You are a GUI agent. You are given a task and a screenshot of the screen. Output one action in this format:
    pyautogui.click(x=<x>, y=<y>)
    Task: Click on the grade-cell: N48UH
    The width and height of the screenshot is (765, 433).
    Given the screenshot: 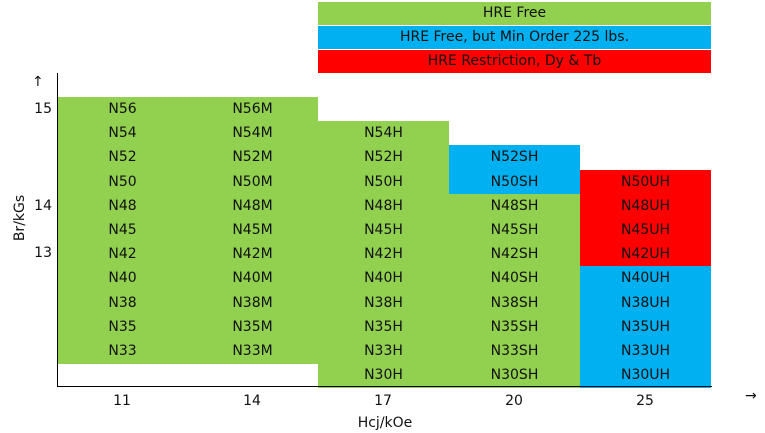 What is the action you would take?
    pyautogui.click(x=645, y=206)
    